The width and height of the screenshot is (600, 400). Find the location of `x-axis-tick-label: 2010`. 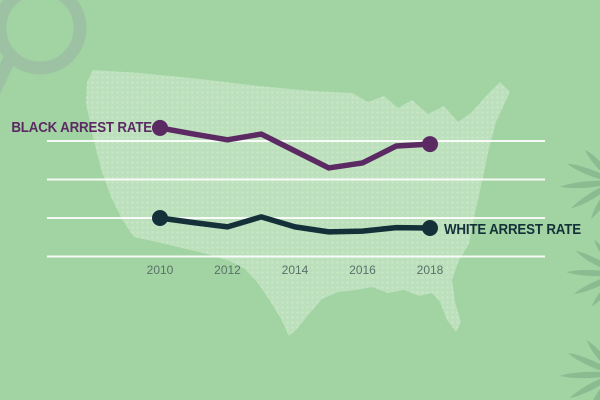

x-axis-tick-label: 2010 is located at coordinates (160, 270).